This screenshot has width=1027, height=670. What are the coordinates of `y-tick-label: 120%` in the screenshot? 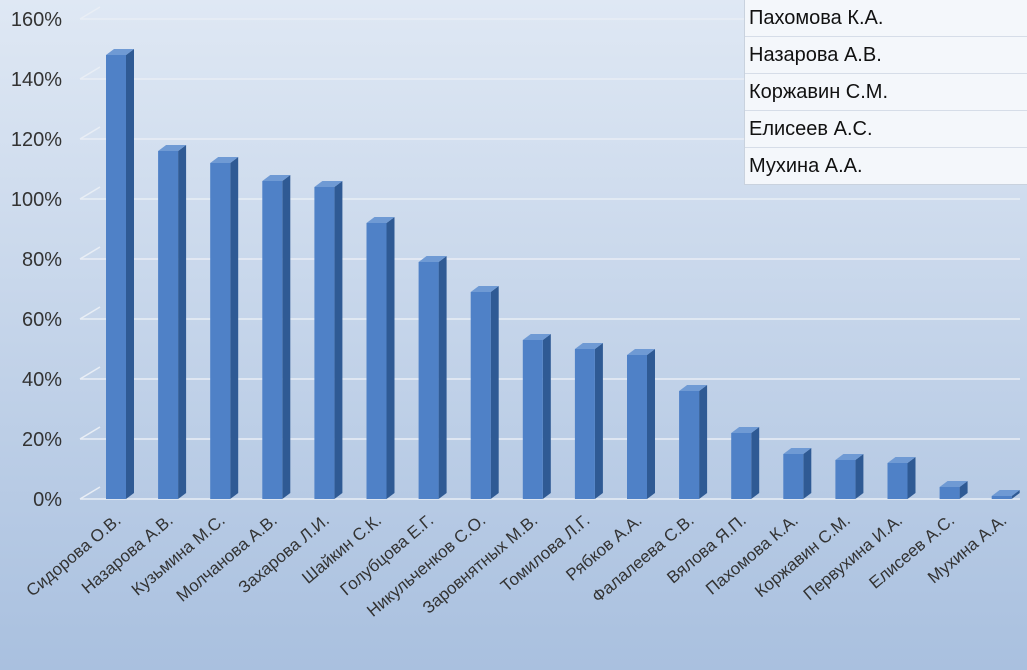 It's located at (36, 140).